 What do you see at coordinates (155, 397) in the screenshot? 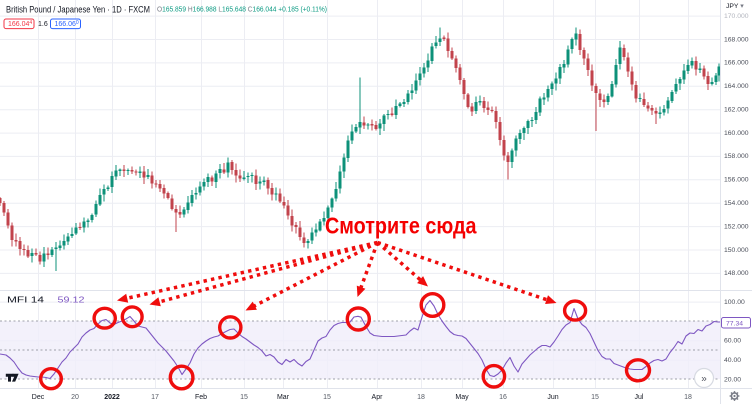
I see `svg-text: 17` at bounding box center [155, 397].